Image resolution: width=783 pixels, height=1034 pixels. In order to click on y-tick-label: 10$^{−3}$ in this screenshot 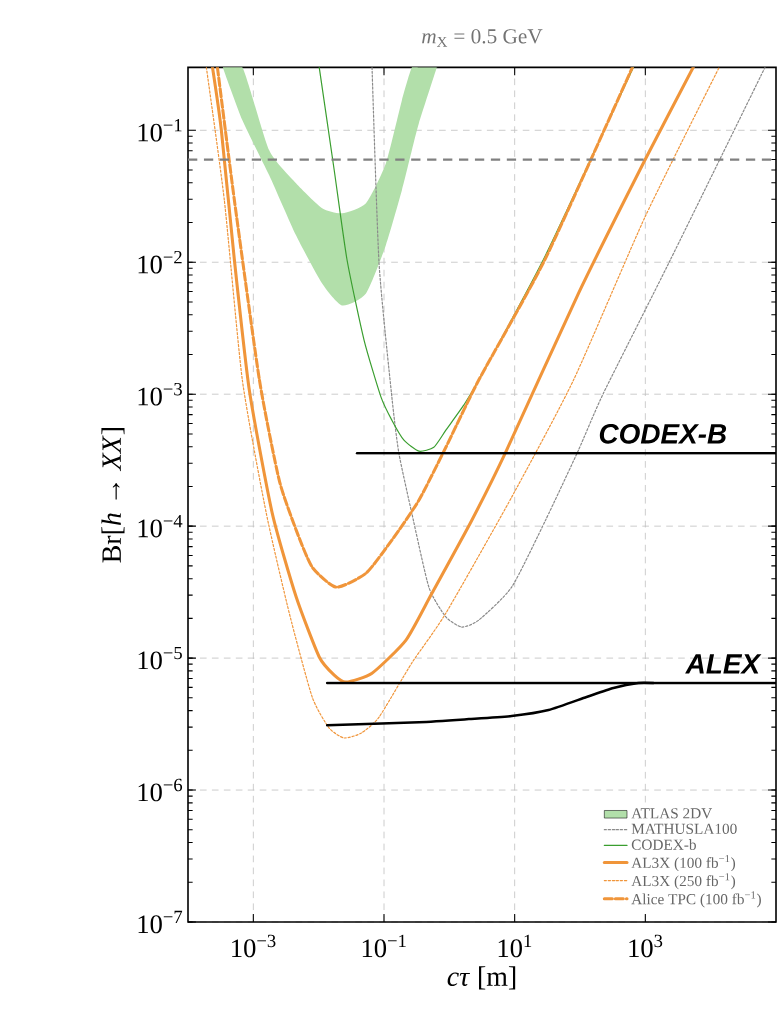, I will do `click(160, 394)`.